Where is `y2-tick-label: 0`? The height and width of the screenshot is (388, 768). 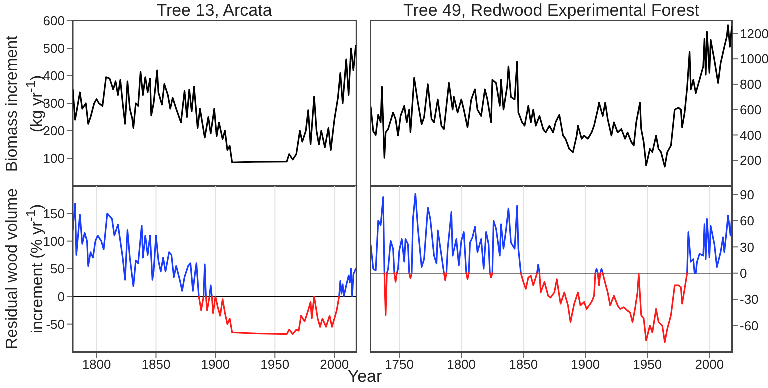
y2-tick-label: 0 is located at coordinates (744, 273).